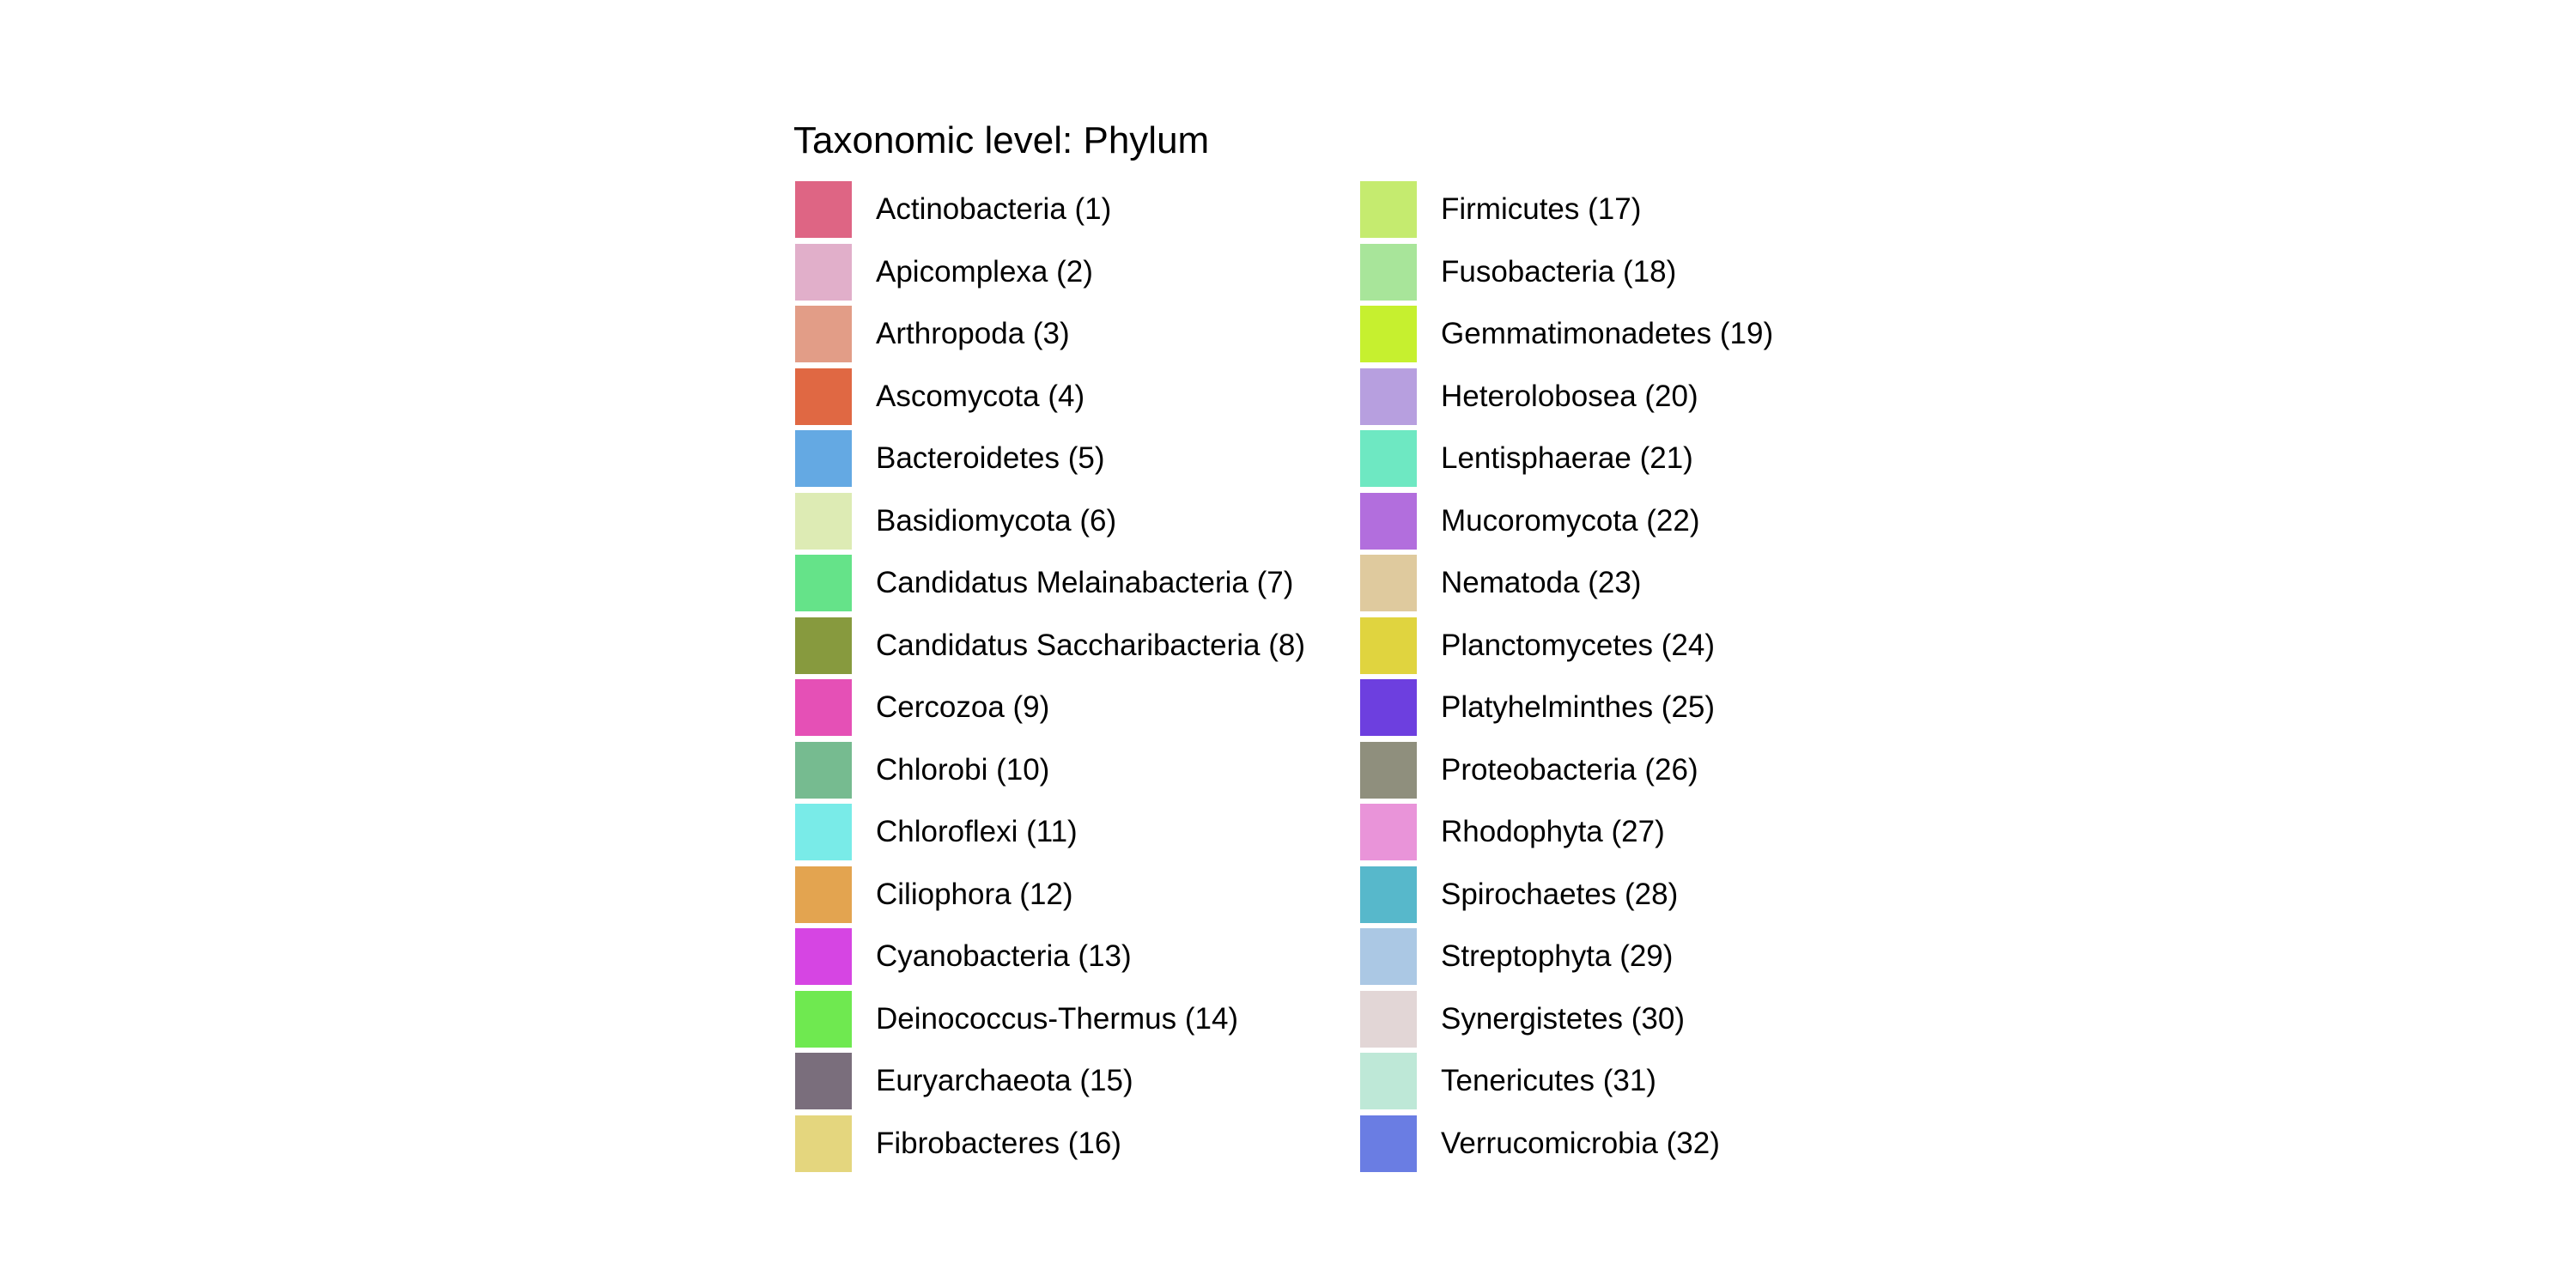 The height and width of the screenshot is (1288, 2576). Describe the element at coordinates (1070, 770) in the screenshot. I see `legend-entry: Chlorobi (10)` at that location.